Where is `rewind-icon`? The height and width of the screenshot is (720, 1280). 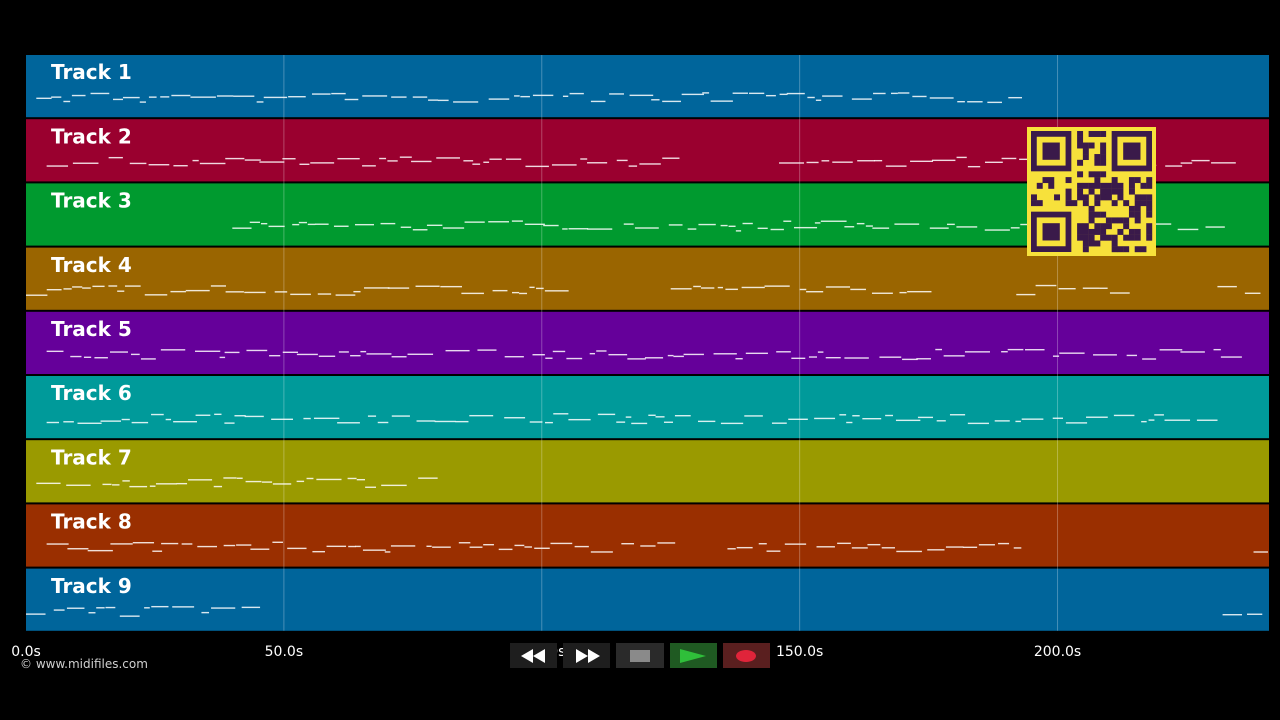 rewind-icon is located at coordinates (532, 655).